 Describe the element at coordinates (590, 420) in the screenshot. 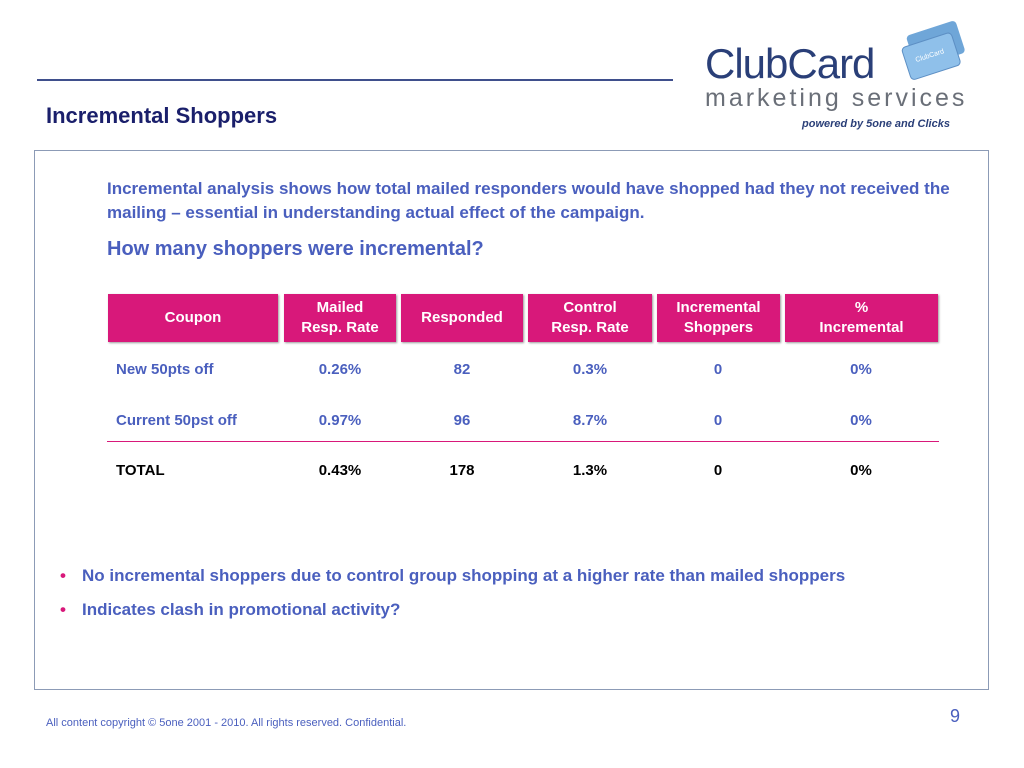

I see `table-cell: 8.7%` at that location.